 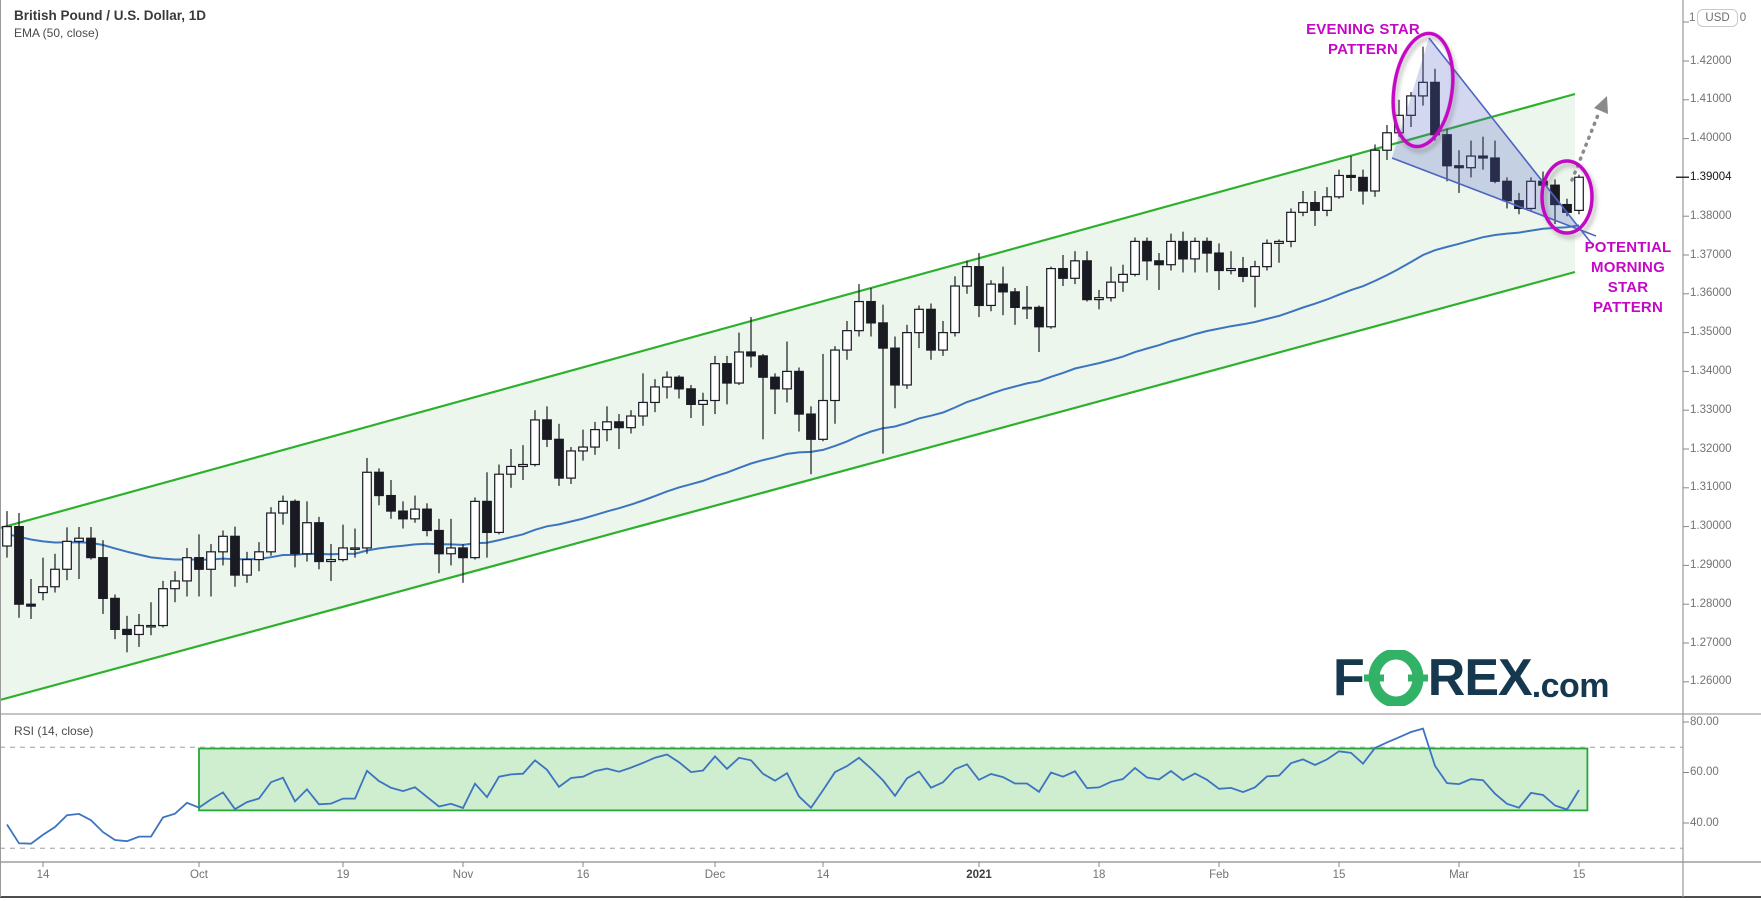 I want to click on wedge-lower-edge, so click(x=1494, y=197).